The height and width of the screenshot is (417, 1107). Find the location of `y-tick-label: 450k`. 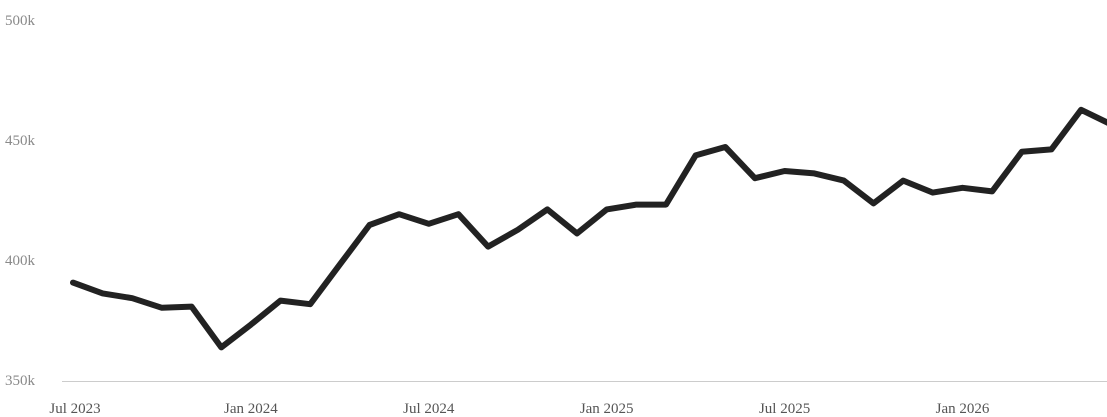

y-tick-label: 450k is located at coordinates (20, 141).